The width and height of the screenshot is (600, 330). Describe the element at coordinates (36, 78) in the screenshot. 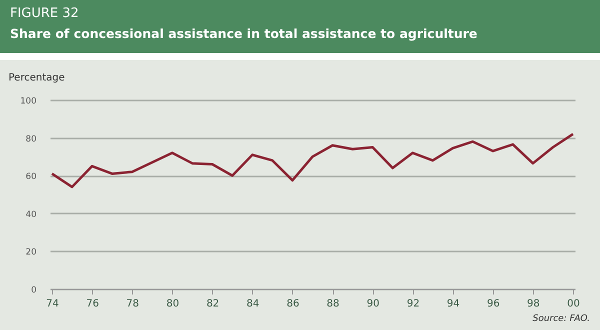

I see `y-axis-title: Percentage` at that location.